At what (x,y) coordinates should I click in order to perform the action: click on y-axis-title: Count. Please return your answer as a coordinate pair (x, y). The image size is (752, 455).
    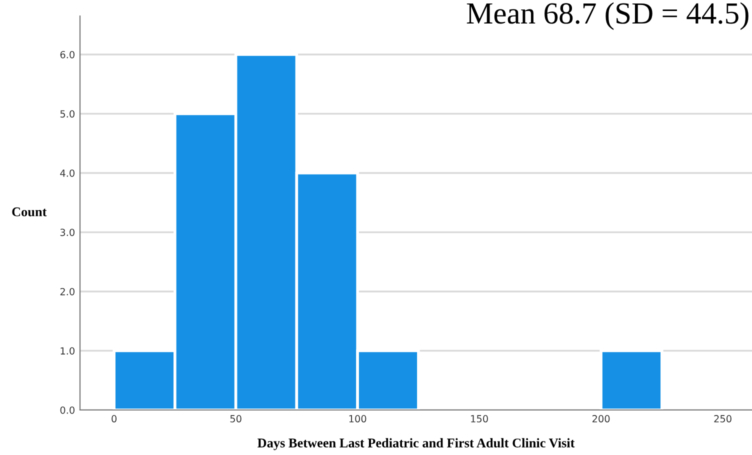
    Looking at the image, I should click on (29, 211).